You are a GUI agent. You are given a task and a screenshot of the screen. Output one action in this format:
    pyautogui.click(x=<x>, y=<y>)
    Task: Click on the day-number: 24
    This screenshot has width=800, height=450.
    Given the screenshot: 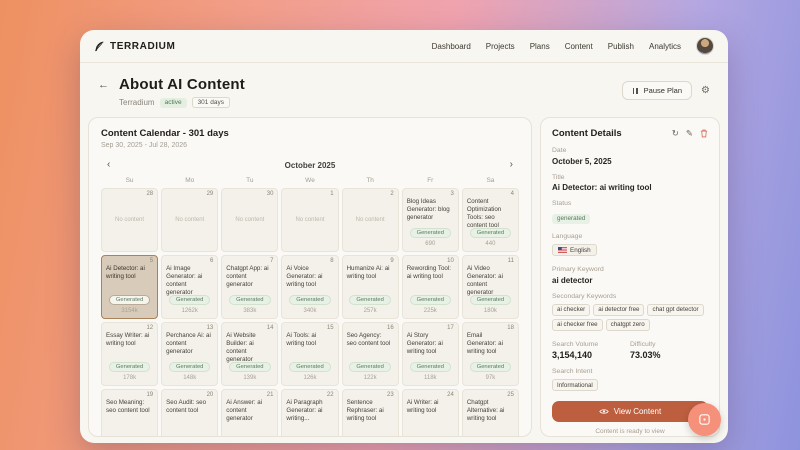 What is the action you would take?
    pyautogui.click(x=450, y=395)
    